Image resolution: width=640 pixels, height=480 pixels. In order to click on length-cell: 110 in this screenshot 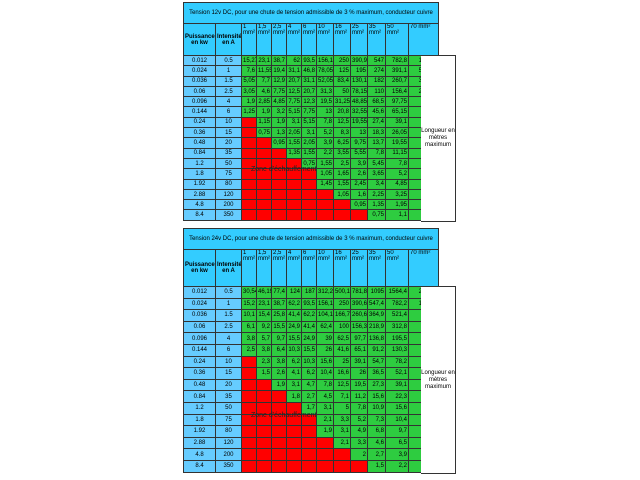, I will do `click(376, 91)`.